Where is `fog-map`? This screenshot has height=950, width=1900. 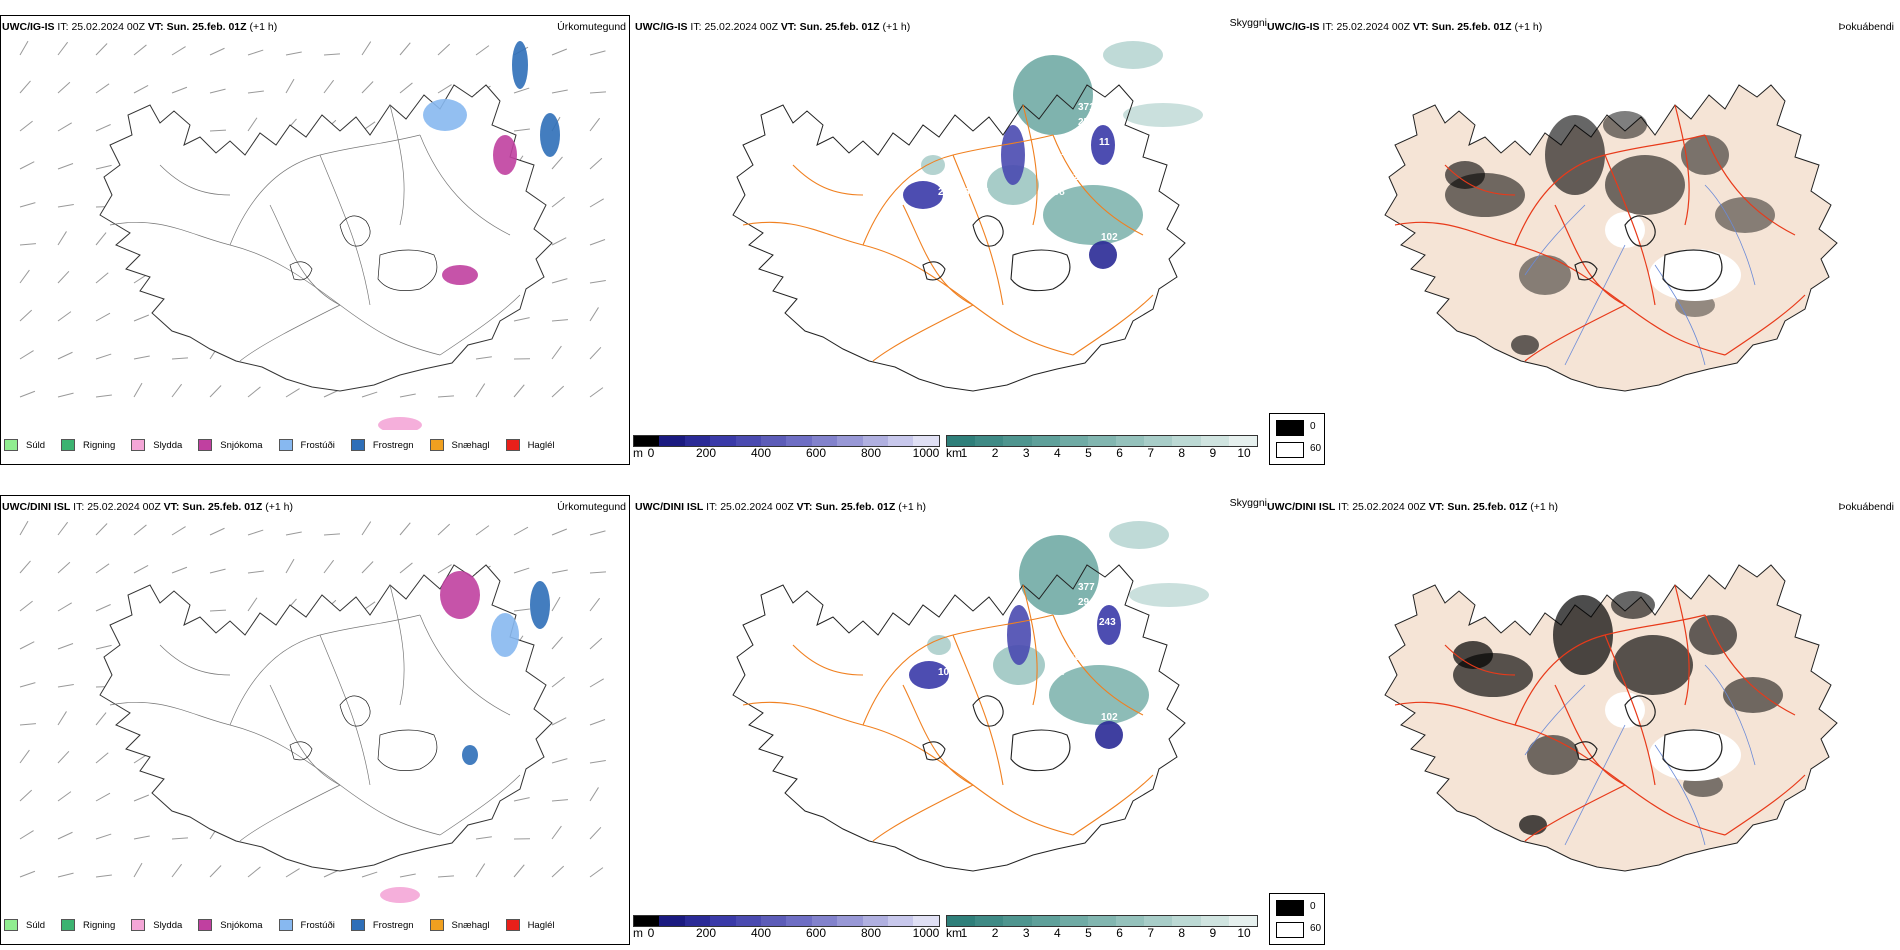 fog-map is located at coordinates (1611, 238).